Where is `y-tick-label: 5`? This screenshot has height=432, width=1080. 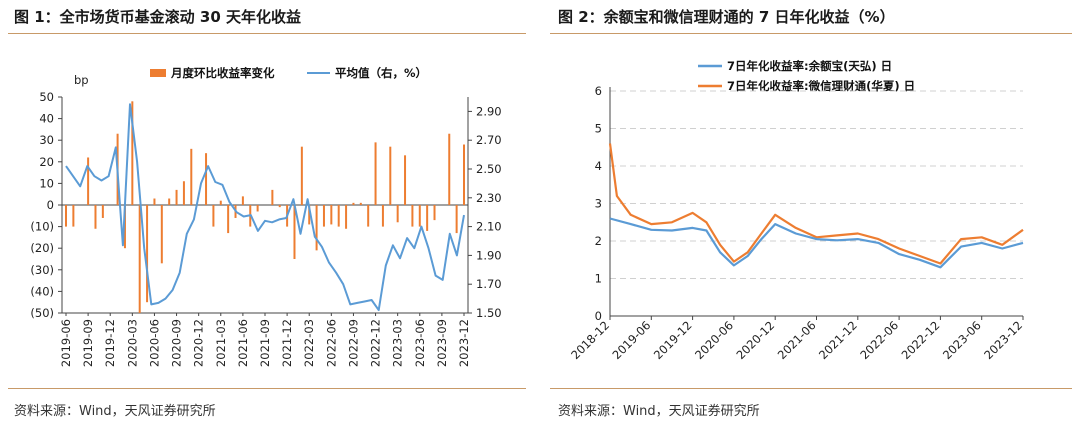 y-tick-label: 5 is located at coordinates (598, 129).